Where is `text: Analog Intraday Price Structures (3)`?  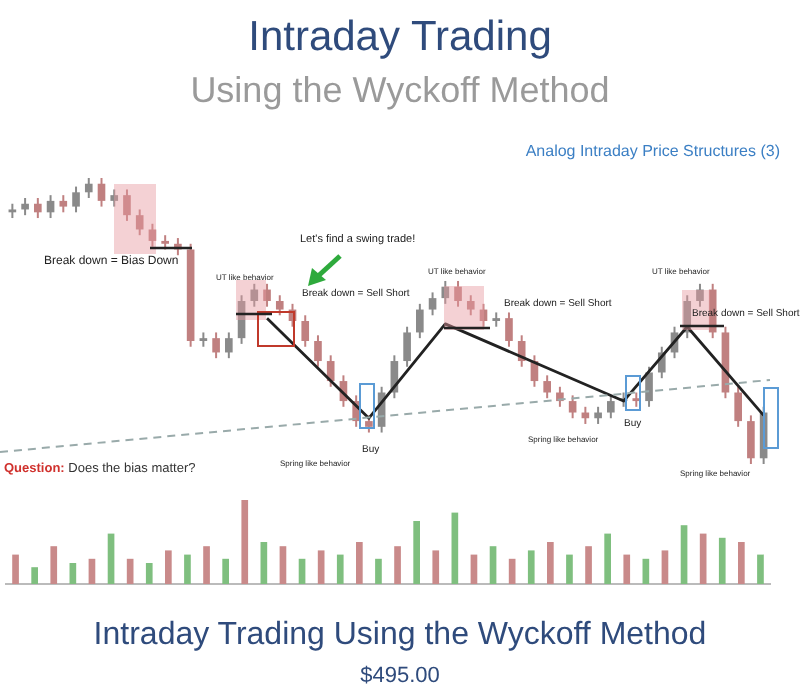 text: Analog Intraday Price Structures (3) is located at coordinates (652, 151).